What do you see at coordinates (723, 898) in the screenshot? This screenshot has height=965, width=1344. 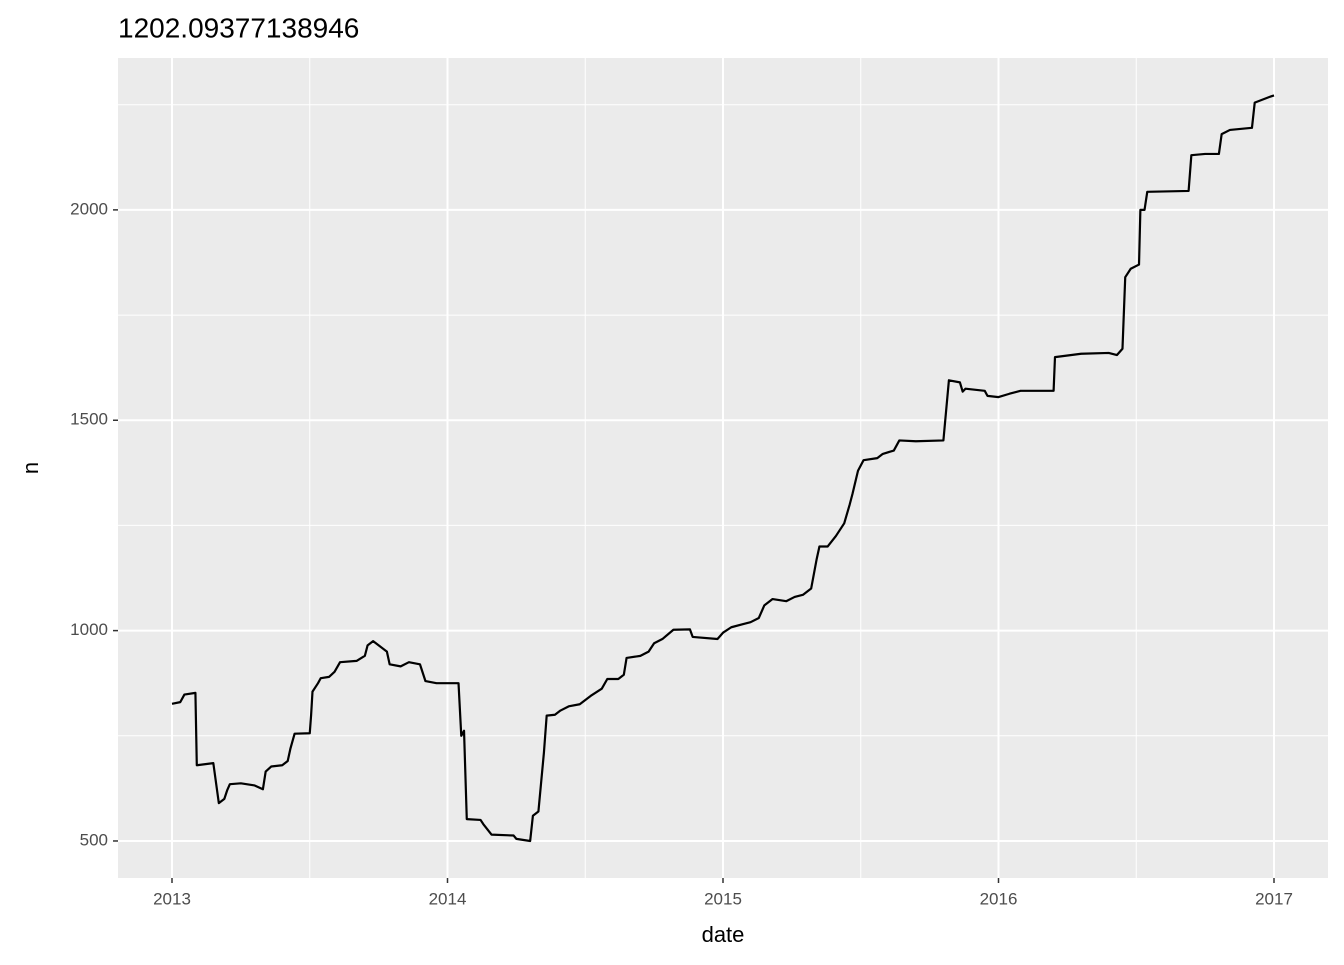 I see `x-tick-label: 2015` at bounding box center [723, 898].